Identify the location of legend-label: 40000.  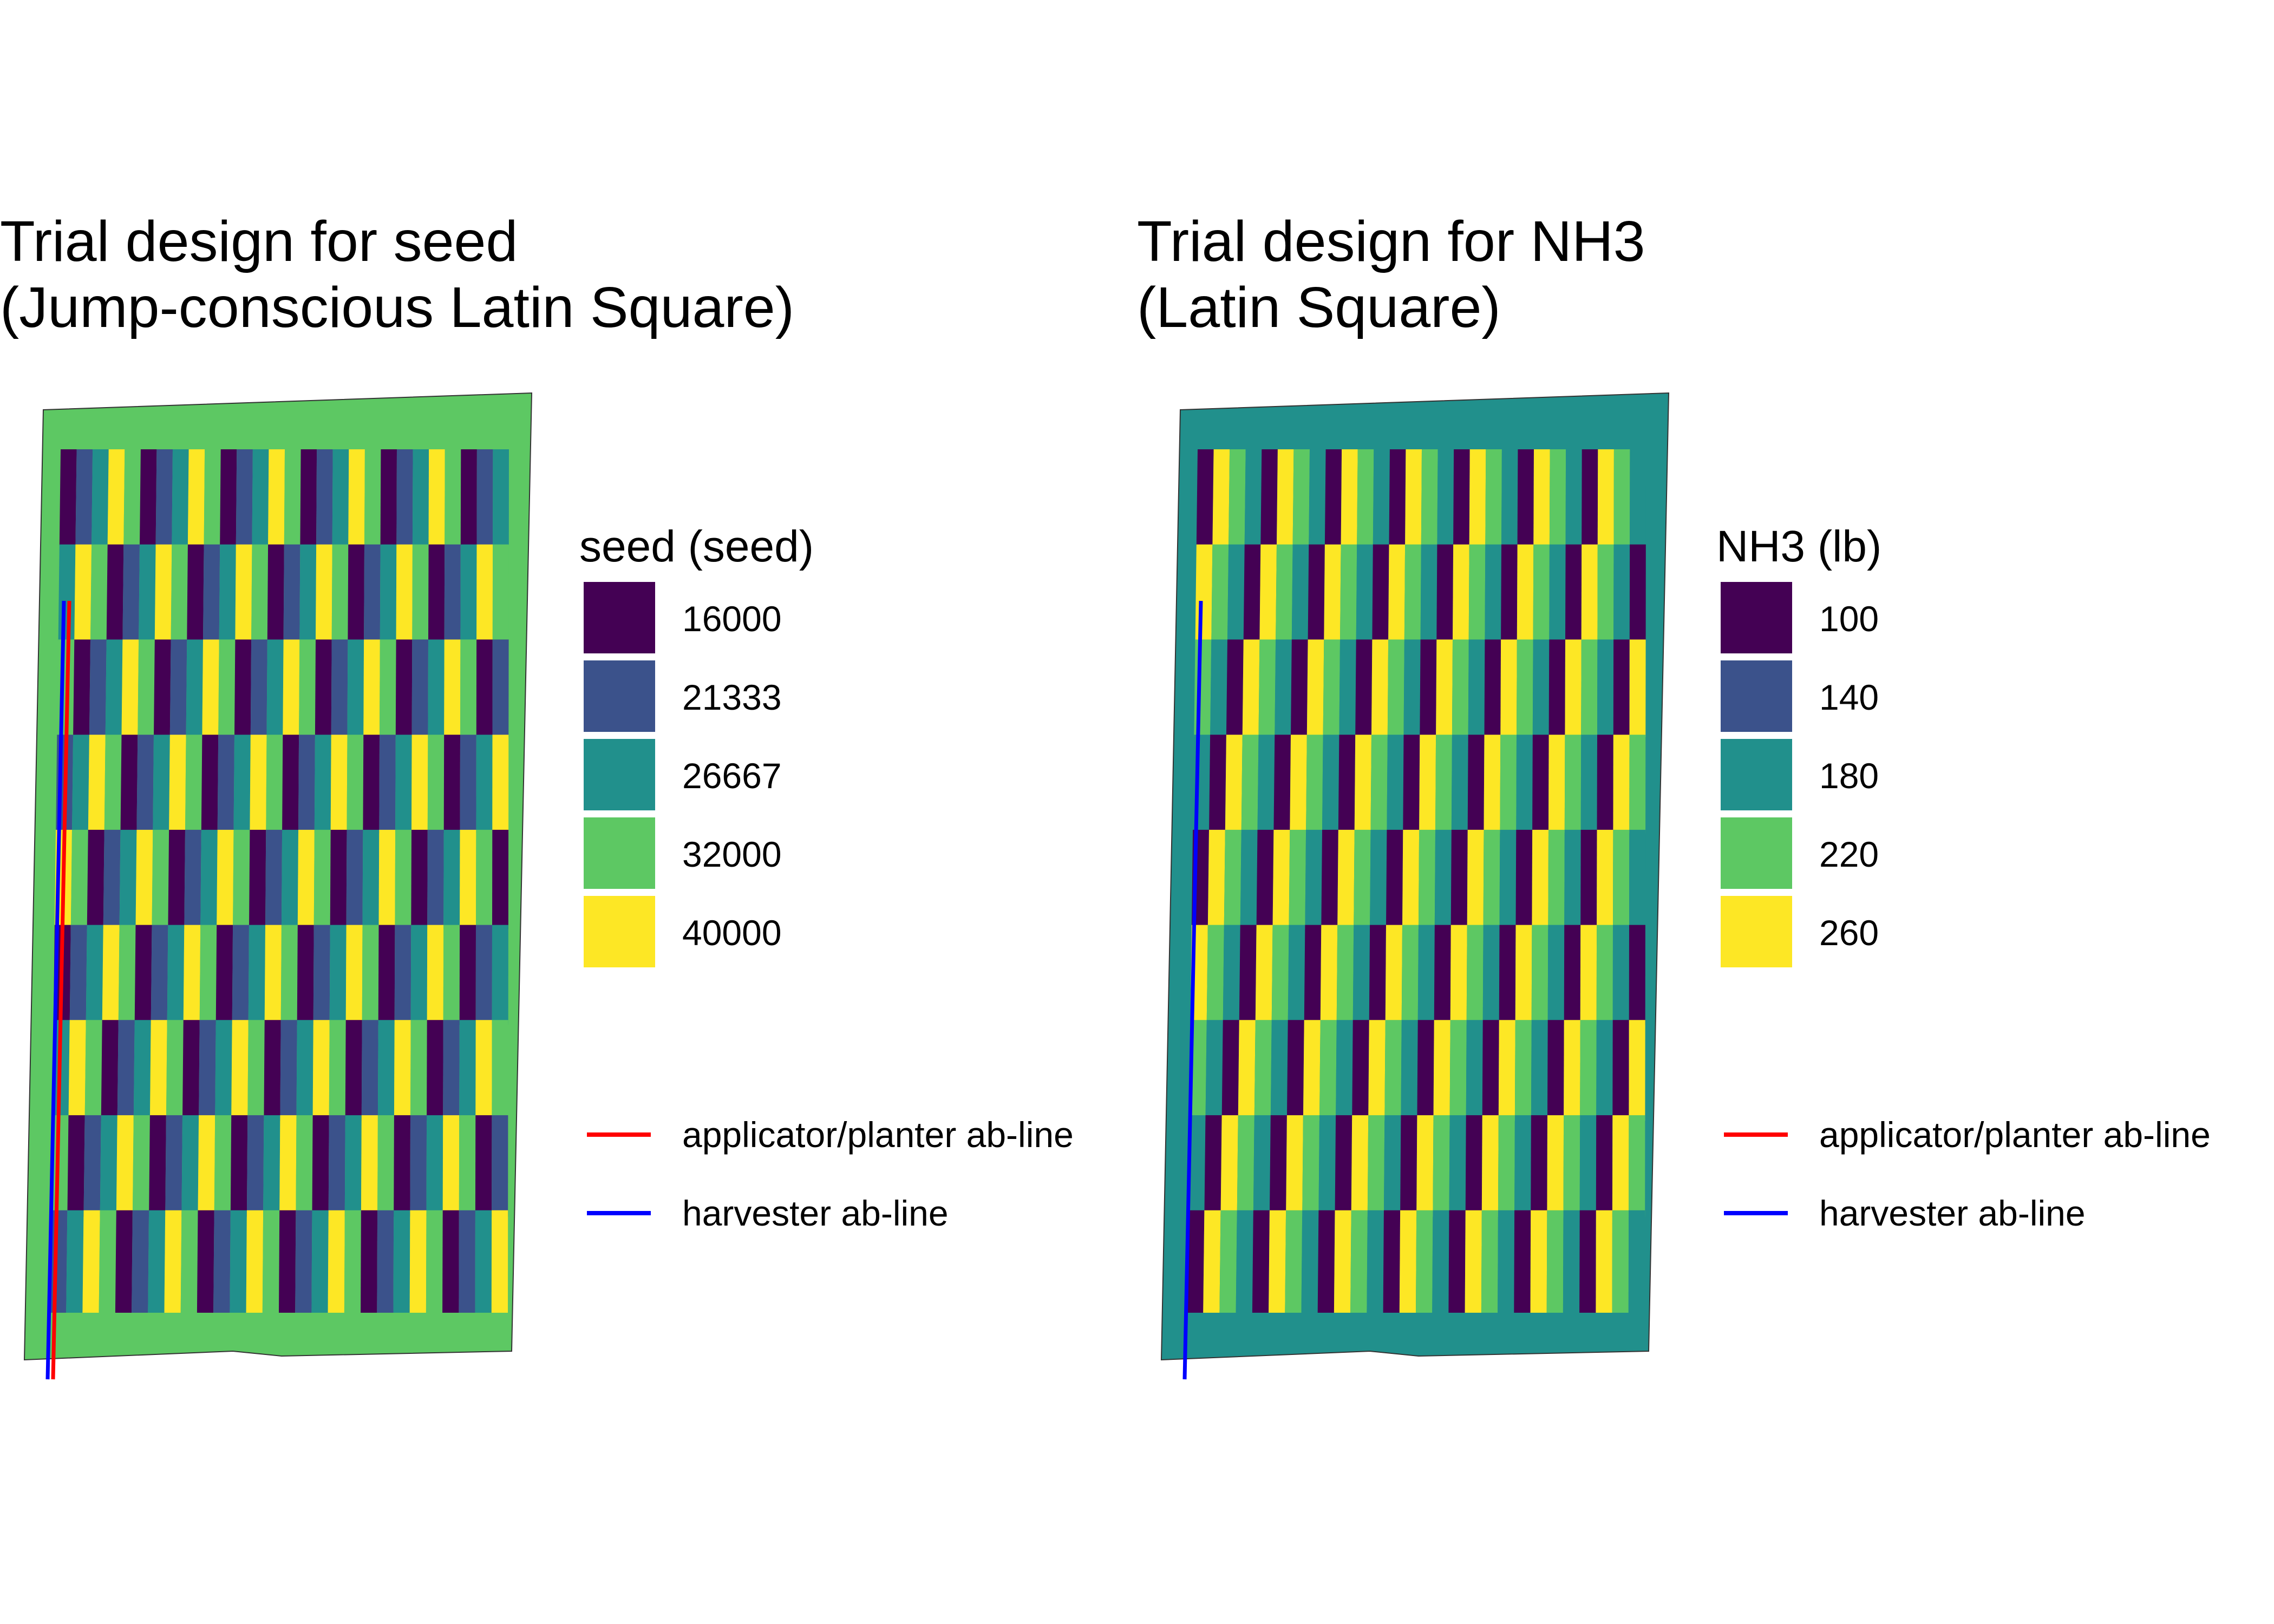
(732, 933).